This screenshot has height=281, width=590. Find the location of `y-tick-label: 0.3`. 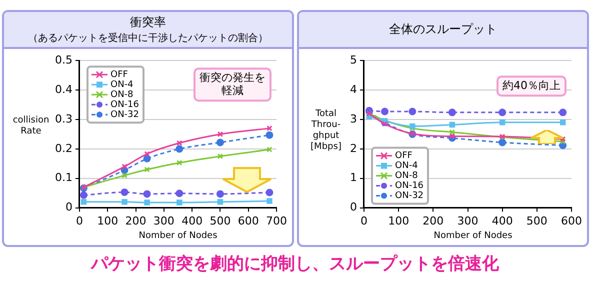

y-tick-label: 0.3 is located at coordinates (63, 119).